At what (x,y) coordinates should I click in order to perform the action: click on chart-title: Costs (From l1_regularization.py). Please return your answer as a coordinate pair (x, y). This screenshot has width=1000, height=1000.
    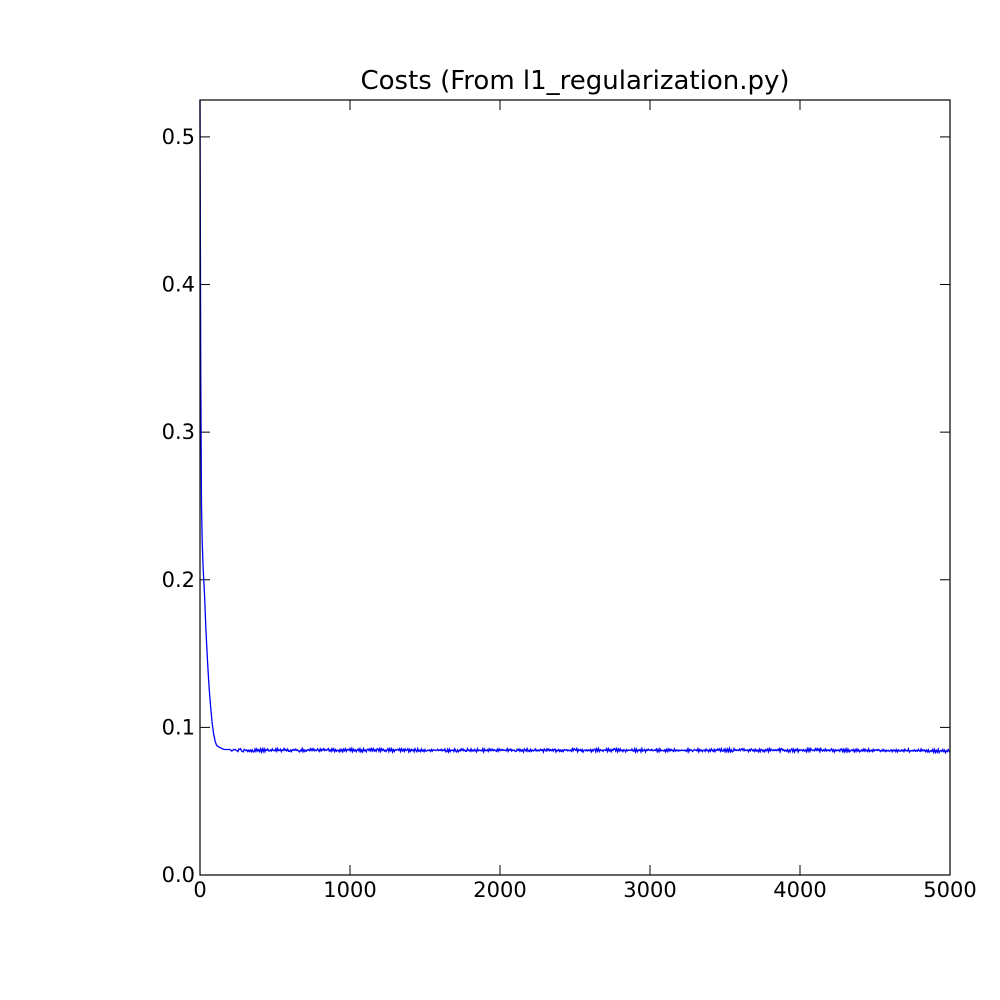
    Looking at the image, I should click on (575, 81).